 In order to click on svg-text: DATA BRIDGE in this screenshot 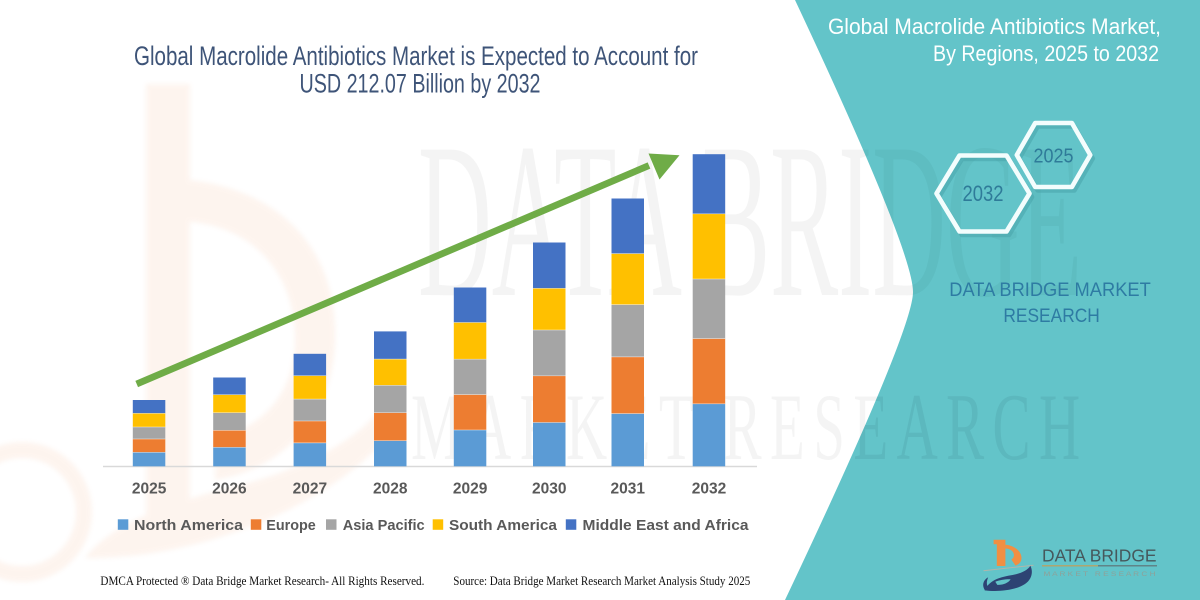, I will do `click(1099, 556)`.